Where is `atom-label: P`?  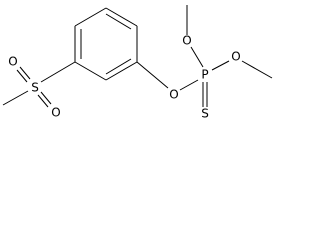 atom-label: P is located at coordinates (204, 75).